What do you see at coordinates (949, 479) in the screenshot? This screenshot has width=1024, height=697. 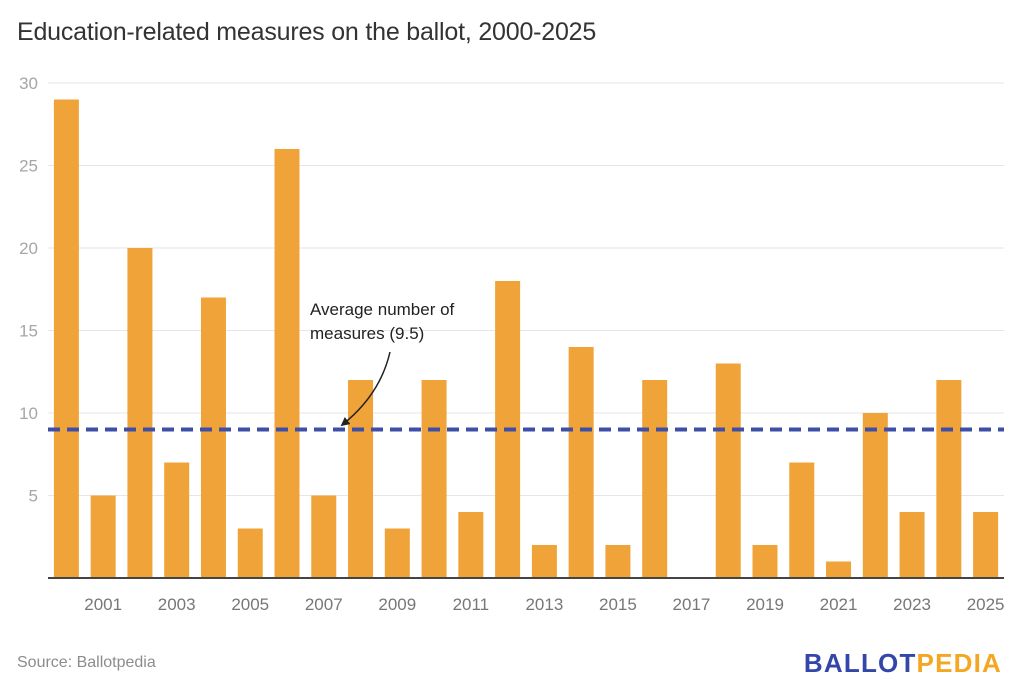 I see `bar-2024` at bounding box center [949, 479].